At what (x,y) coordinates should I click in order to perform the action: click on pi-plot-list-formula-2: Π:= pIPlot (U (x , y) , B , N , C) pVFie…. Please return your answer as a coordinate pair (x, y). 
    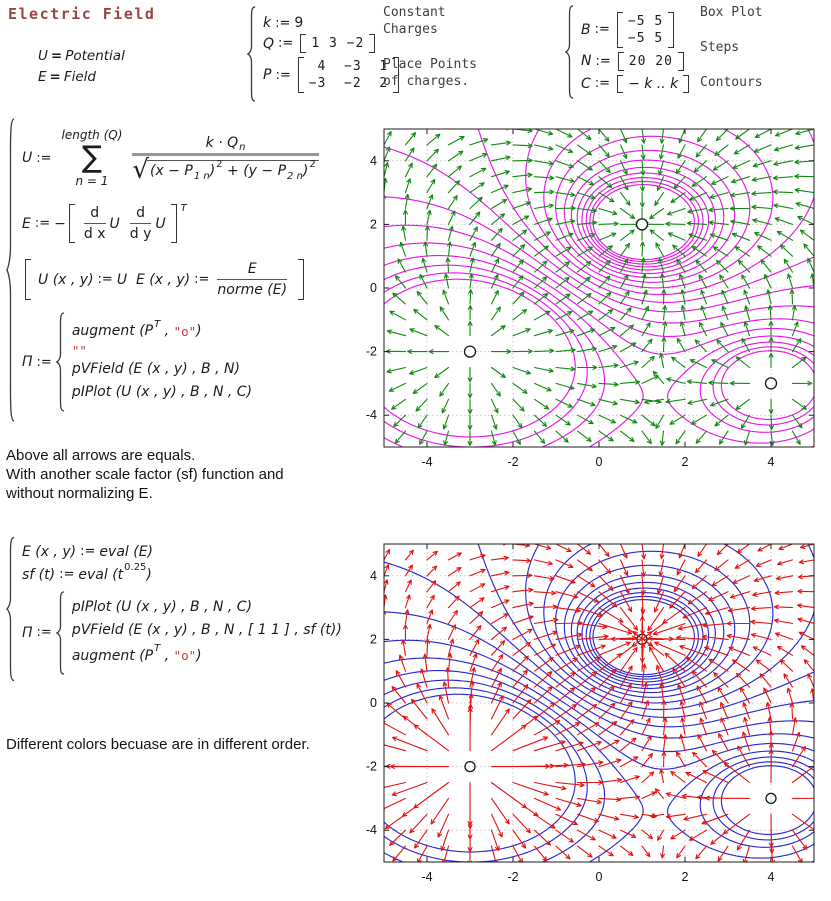
    Looking at the image, I should click on (182, 633).